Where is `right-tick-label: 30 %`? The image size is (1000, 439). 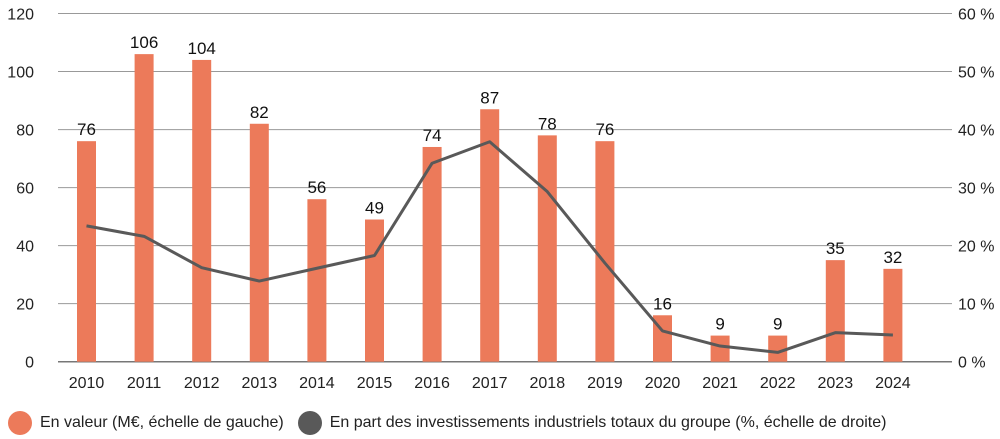 right-tick-label: 30 % is located at coordinates (976, 189).